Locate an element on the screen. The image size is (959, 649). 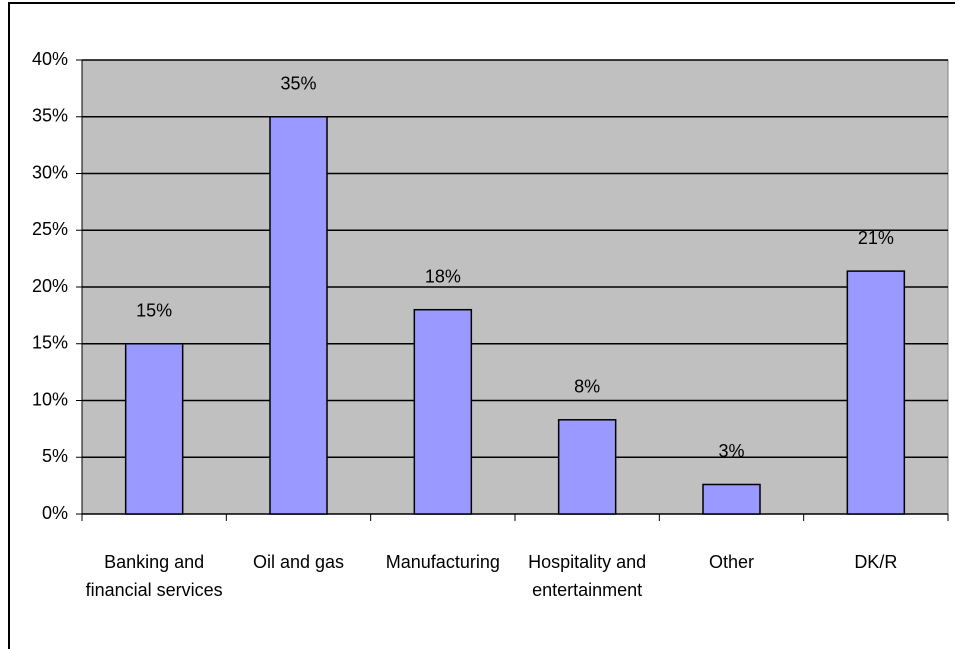
y-tick-label: 25% is located at coordinates (50, 229).